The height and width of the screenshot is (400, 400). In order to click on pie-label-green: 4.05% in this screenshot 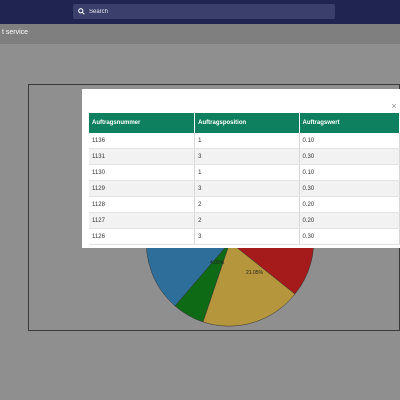, I will do `click(217, 263)`.